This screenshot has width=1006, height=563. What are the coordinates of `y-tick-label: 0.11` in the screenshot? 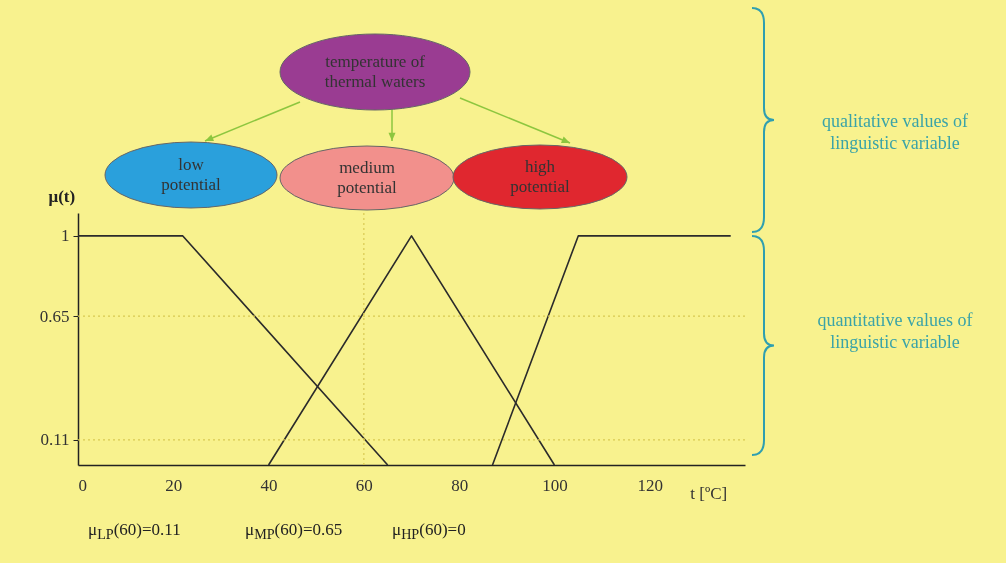 It's located at (55, 440).